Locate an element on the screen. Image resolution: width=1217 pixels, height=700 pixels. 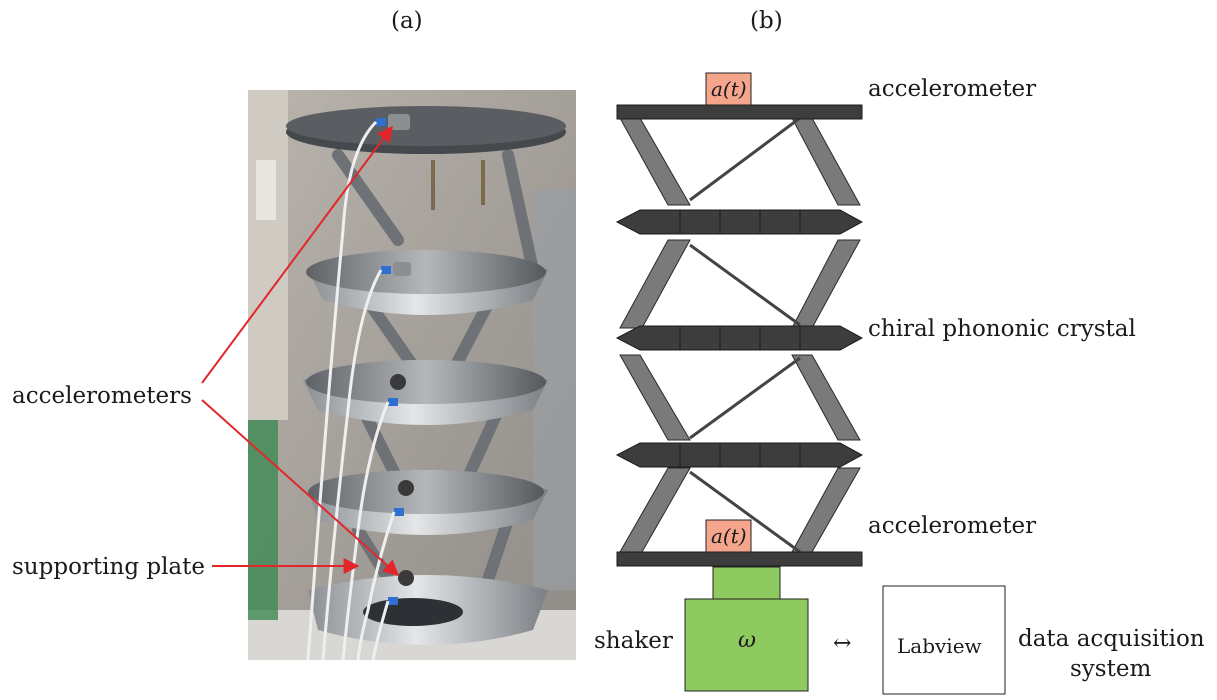
label-chiral-phononic-crystal: chiral phononic crystal is located at coordinates (1002, 329).